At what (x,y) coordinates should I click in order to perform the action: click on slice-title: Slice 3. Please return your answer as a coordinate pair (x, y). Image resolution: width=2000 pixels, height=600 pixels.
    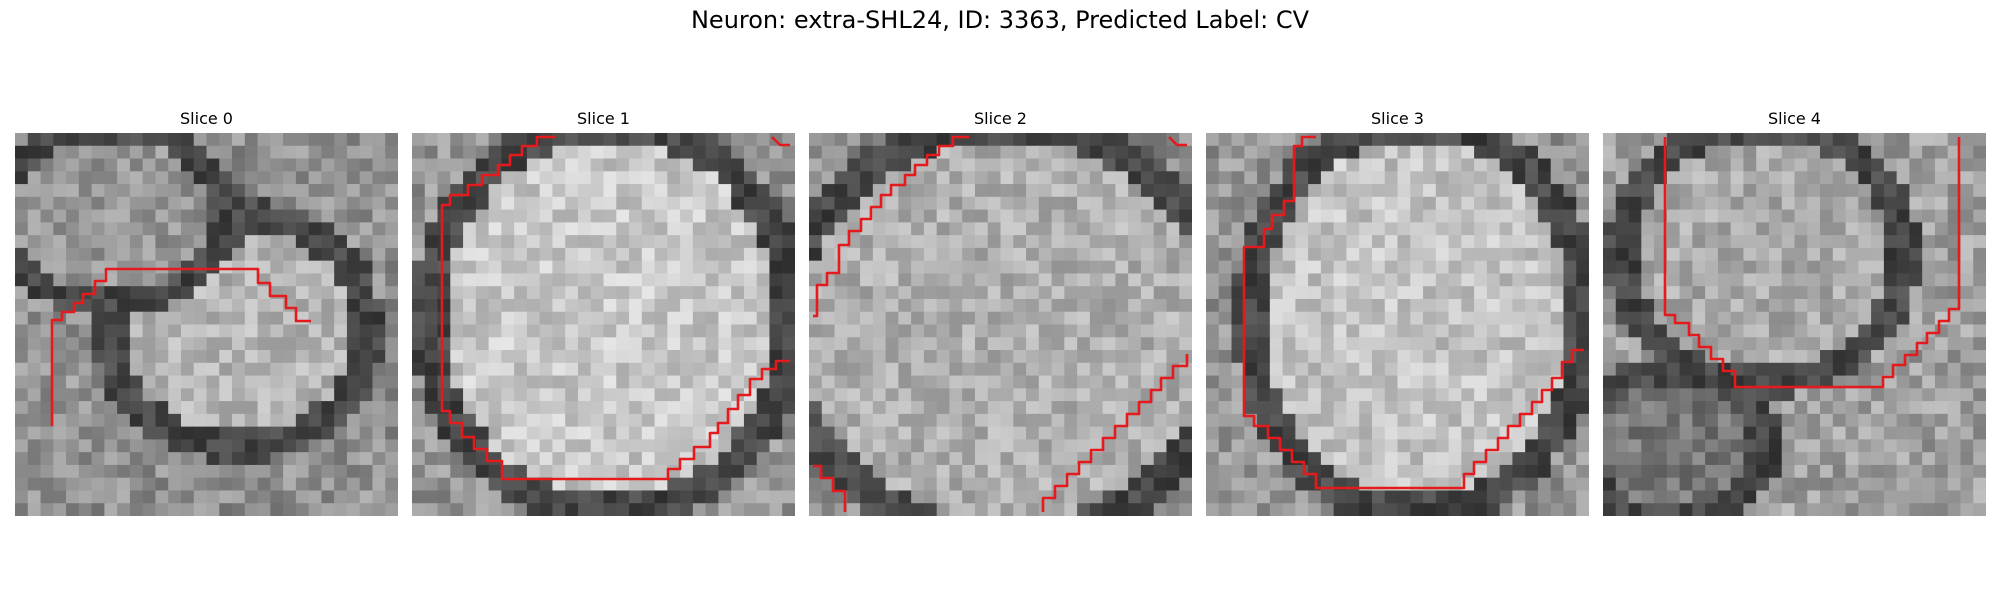
    Looking at the image, I should click on (1397, 119).